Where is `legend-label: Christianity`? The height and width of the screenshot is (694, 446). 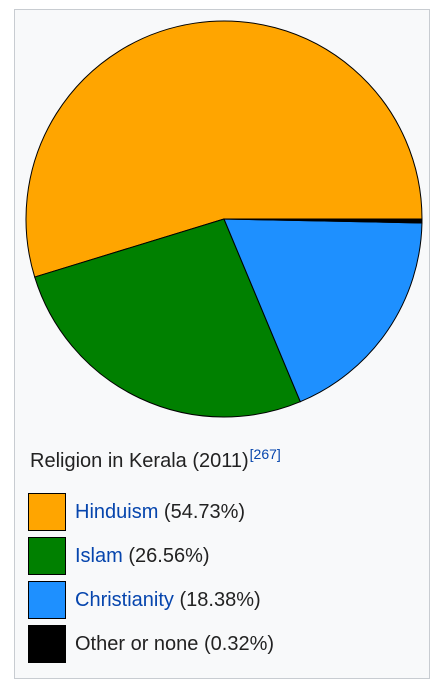 legend-label: Christianity is located at coordinates (124, 599).